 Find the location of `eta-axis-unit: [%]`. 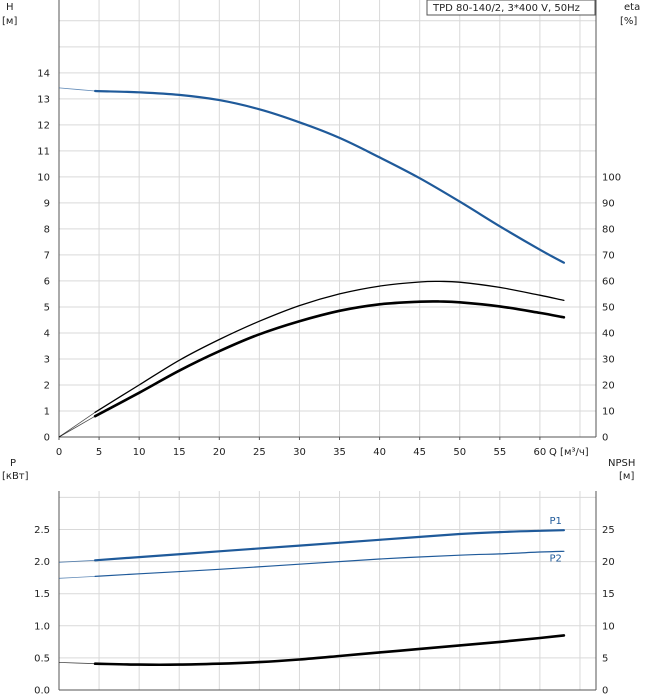

eta-axis-unit: [%] is located at coordinates (628, 21).